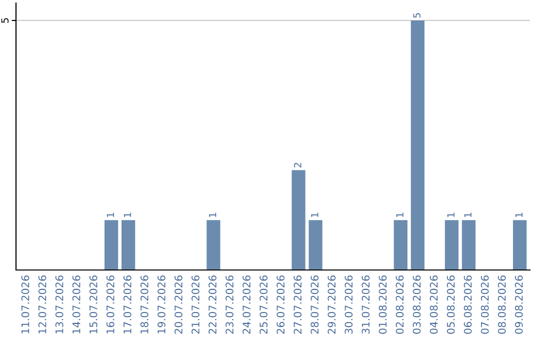 The height and width of the screenshot is (340, 540). I want to click on x-tick-label: 01.08.2026, so click(382, 305).